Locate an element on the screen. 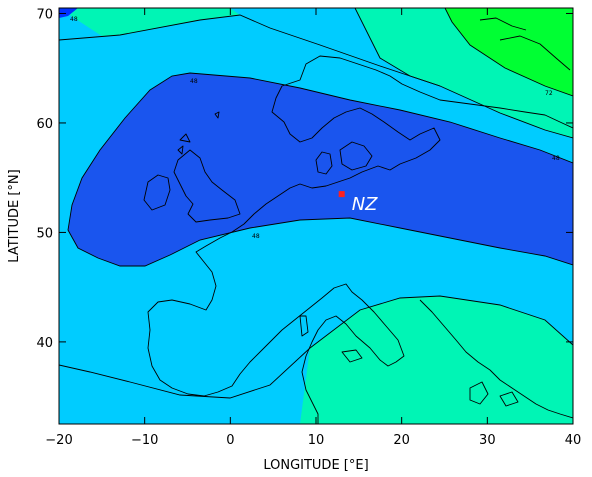  band-darkest is located at coordinates (68, 13).